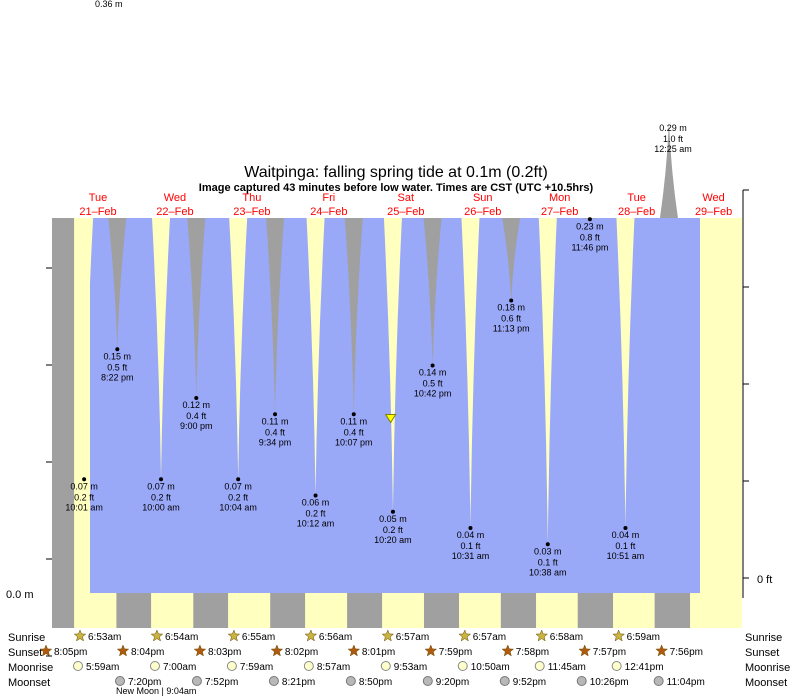 This screenshot has height=700, width=793. What do you see at coordinates (174, 212) in the screenshot?
I see `date-label: 22–Feb` at bounding box center [174, 212].